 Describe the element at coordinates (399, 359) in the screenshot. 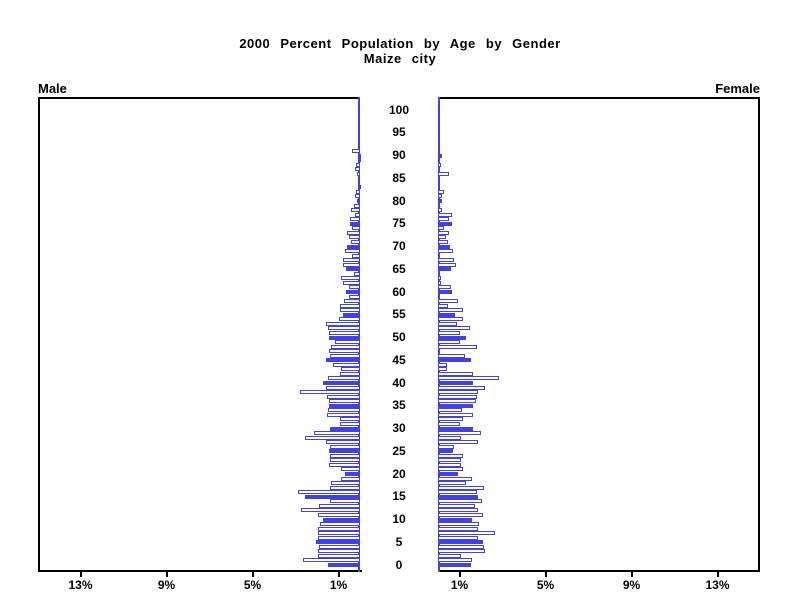

I see `age-tick-label: 45` at that location.